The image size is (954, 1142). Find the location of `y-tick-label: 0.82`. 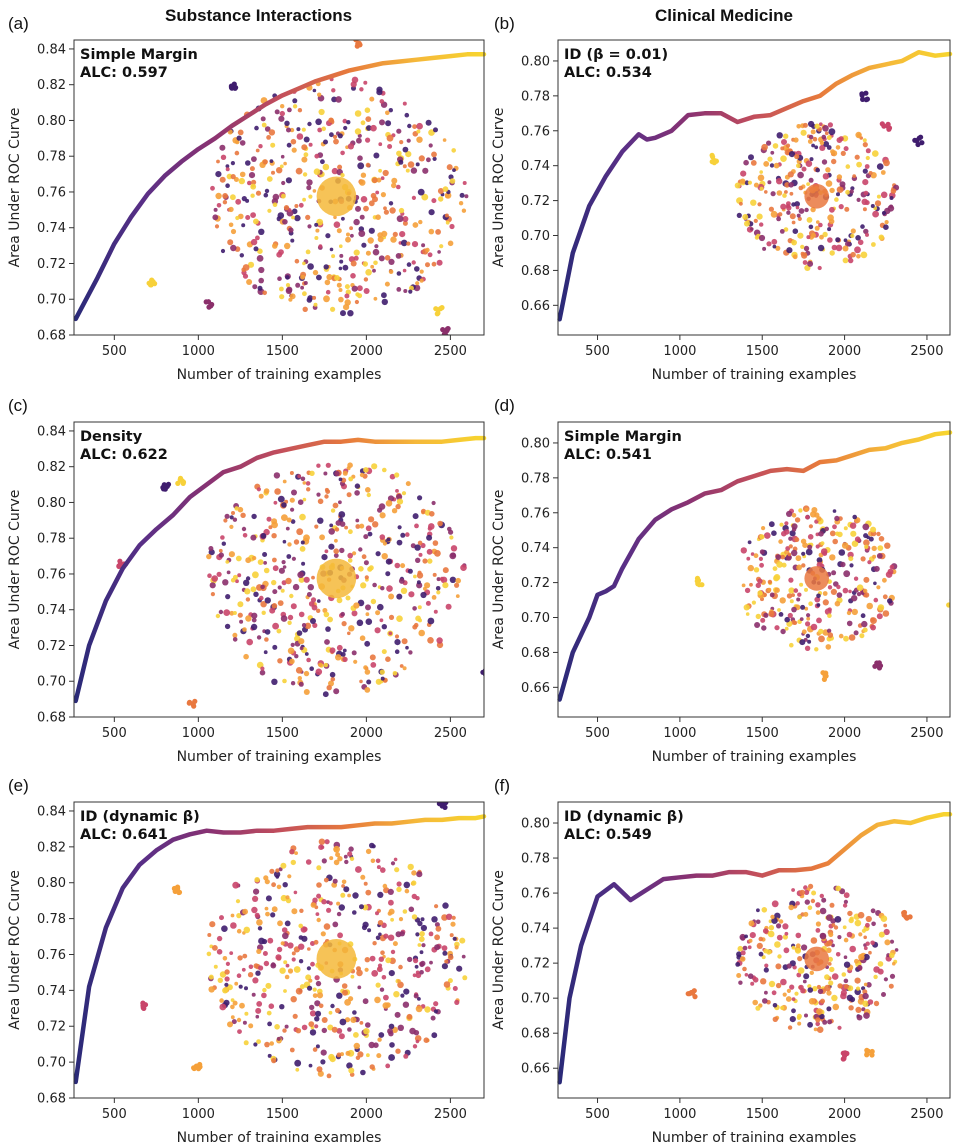

y-tick-label: 0.82 is located at coordinates (51, 85).